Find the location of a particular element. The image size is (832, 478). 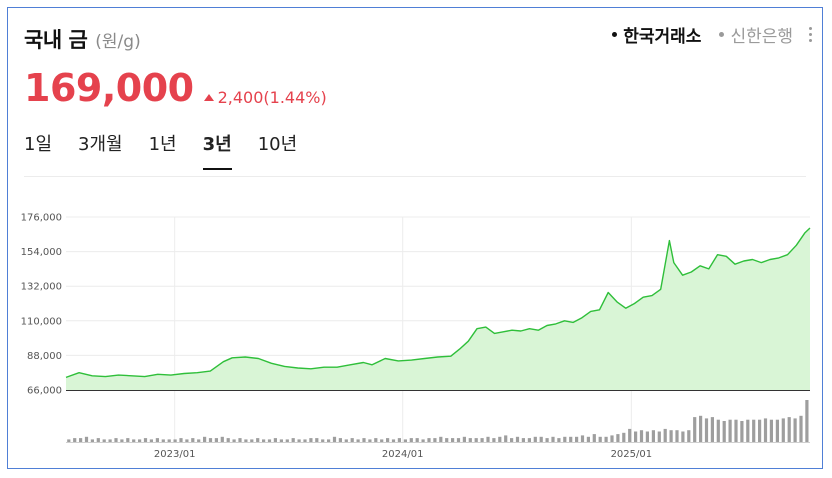

y-tick-label: 154,000 is located at coordinates (41, 252).